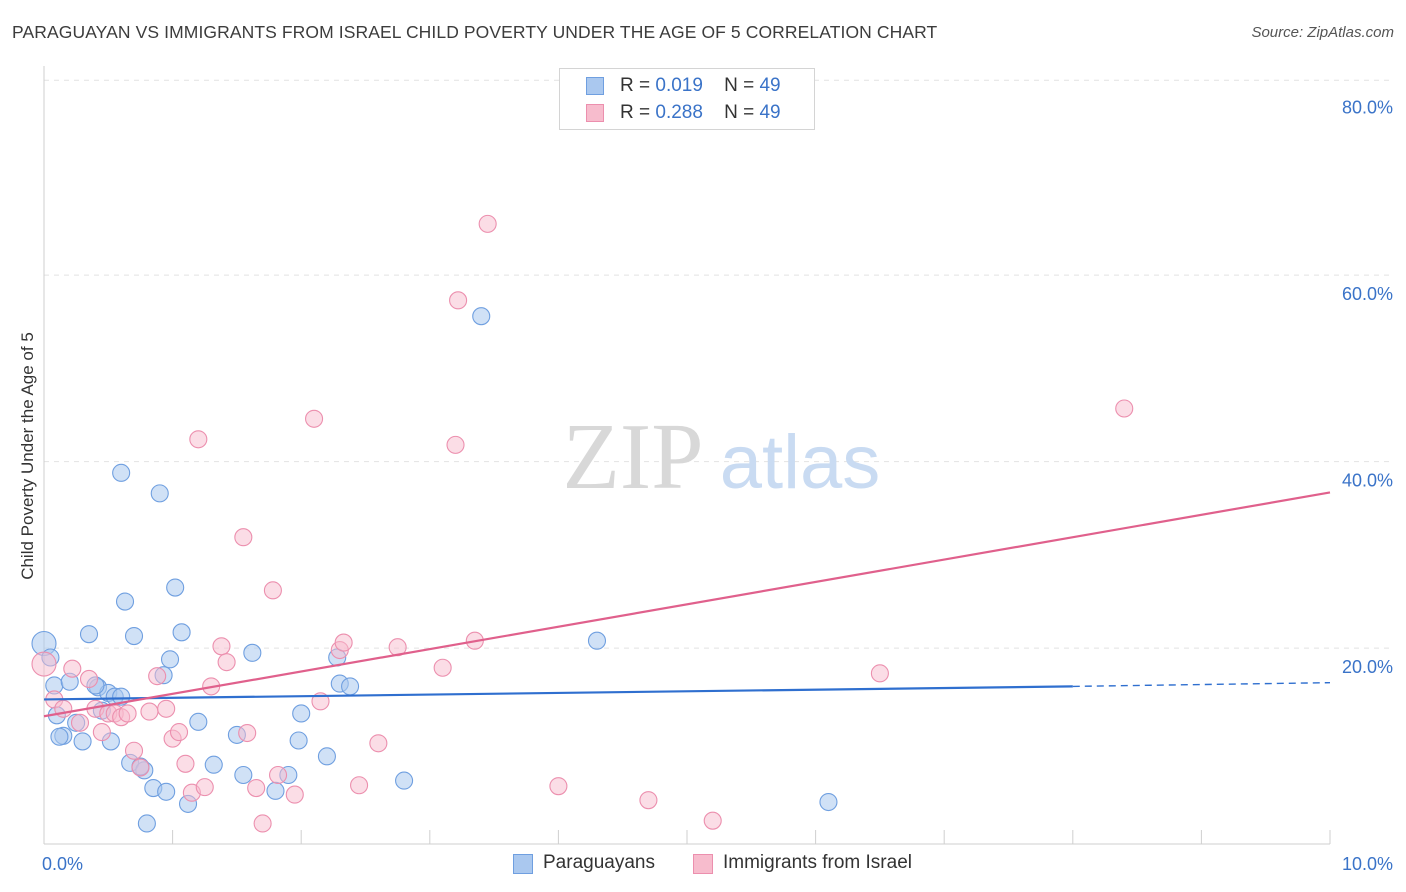 This screenshot has width=1406, height=892. Describe the element at coordinates (1322, 32) in the screenshot. I see `source-credit: Source: ZipAtlas.com` at that location.